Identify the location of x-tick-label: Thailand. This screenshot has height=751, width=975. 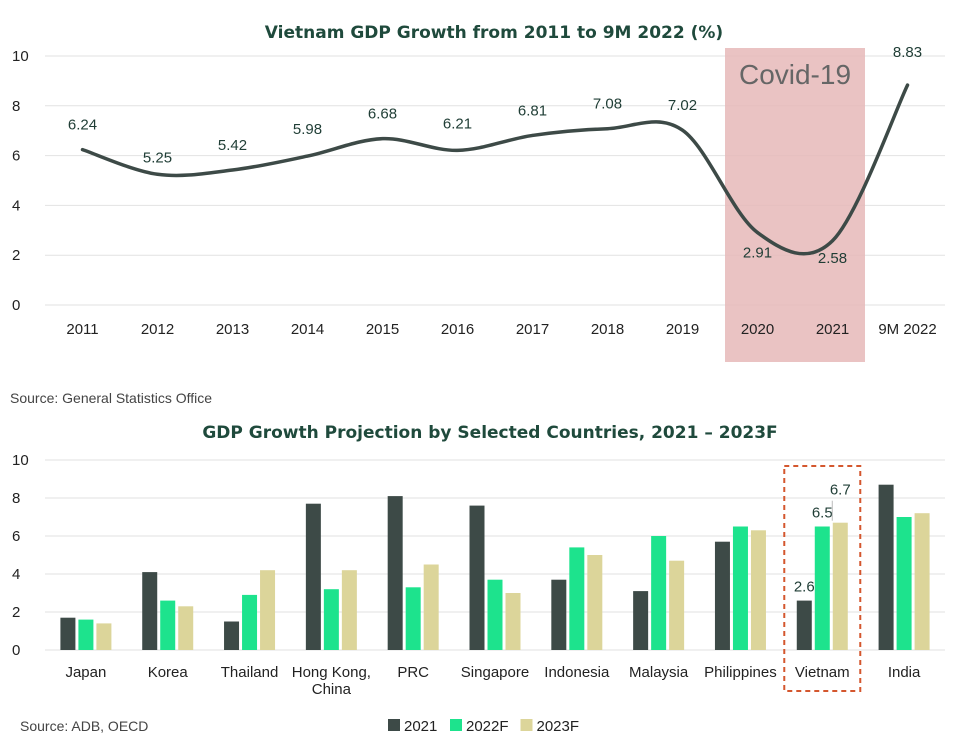
(250, 672).